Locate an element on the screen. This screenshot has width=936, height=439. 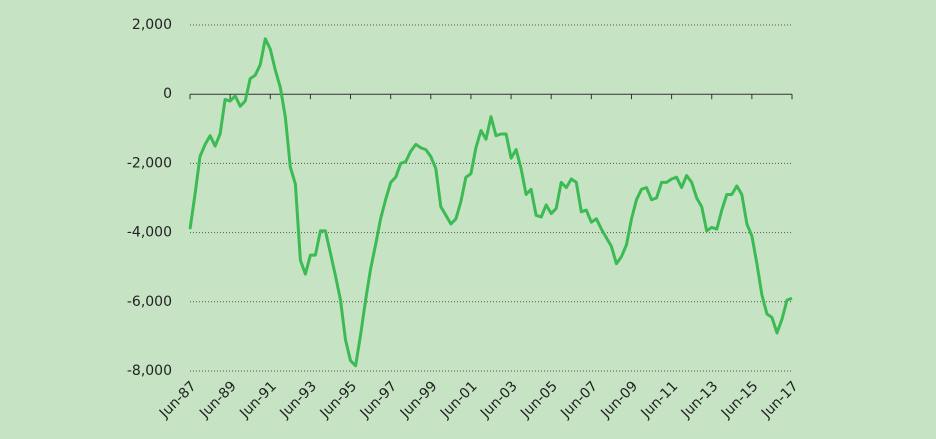
y-tick-label: -2,000 is located at coordinates (149, 163).